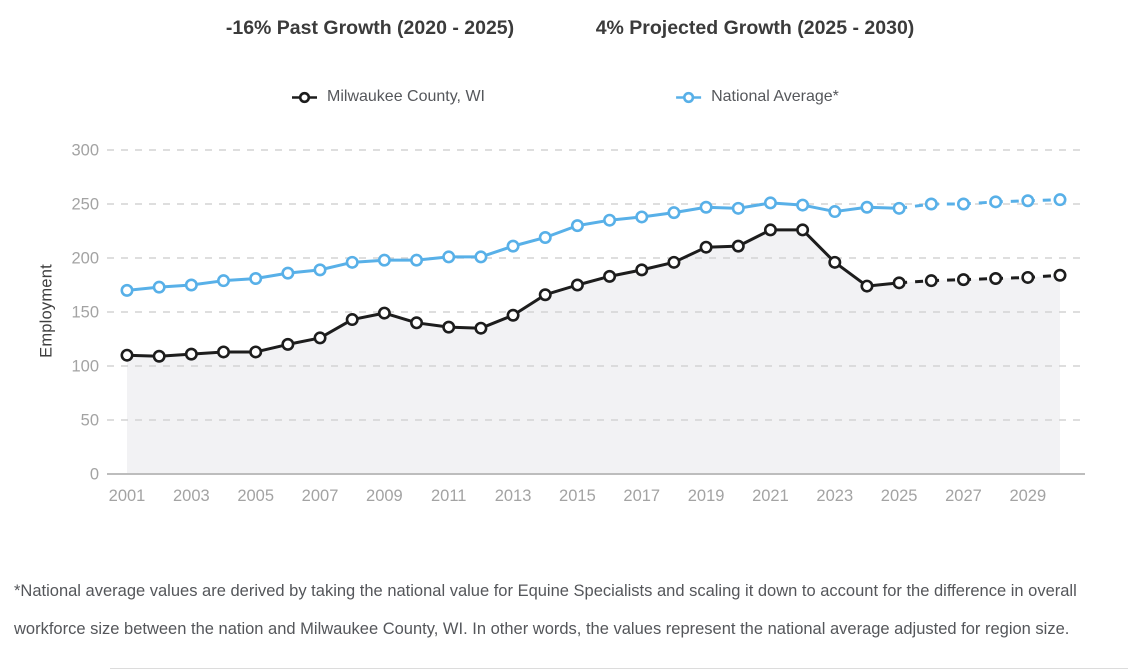  What do you see at coordinates (1027, 496) in the screenshot?
I see `x-tick-label: 2029` at bounding box center [1027, 496].